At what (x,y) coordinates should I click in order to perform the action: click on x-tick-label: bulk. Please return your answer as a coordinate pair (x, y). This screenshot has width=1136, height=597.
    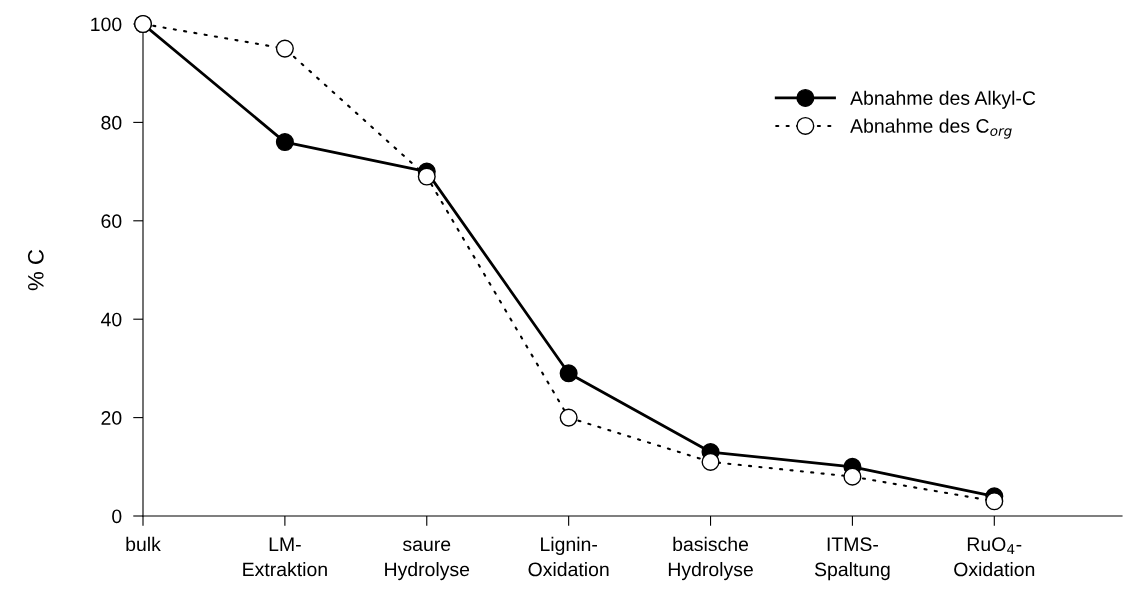
    Looking at the image, I should click on (143, 544).